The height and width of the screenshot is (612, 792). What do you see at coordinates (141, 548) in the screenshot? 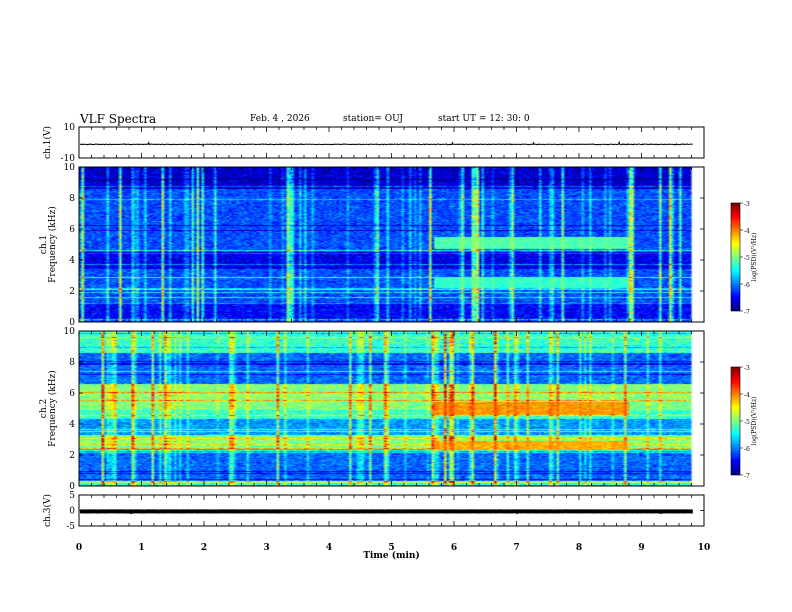
I see `x-tick-label: 1` at bounding box center [141, 548].